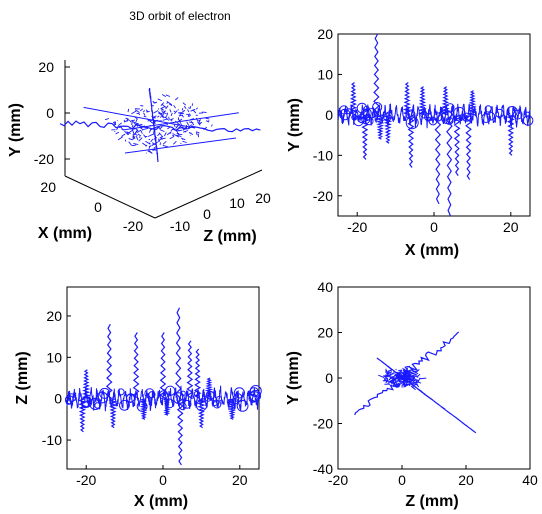 This screenshot has height=514, width=542. I want to click on ytick-label: 40, so click(325, 287).